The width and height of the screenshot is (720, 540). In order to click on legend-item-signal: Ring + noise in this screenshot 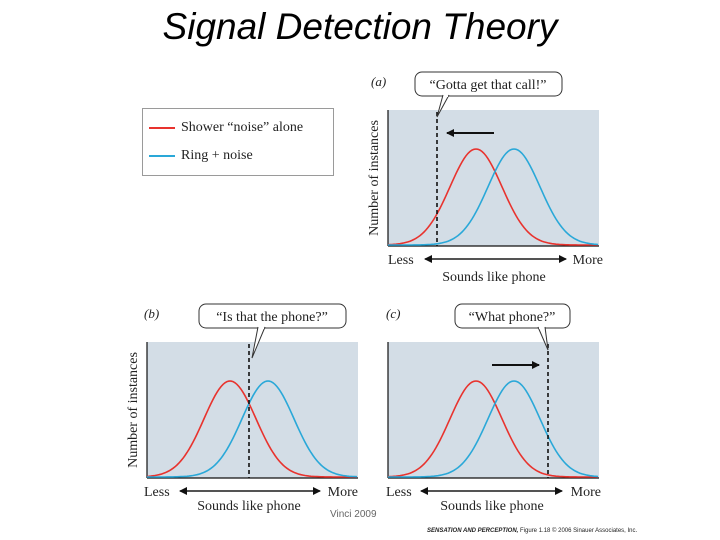, I will do `click(201, 156)`.